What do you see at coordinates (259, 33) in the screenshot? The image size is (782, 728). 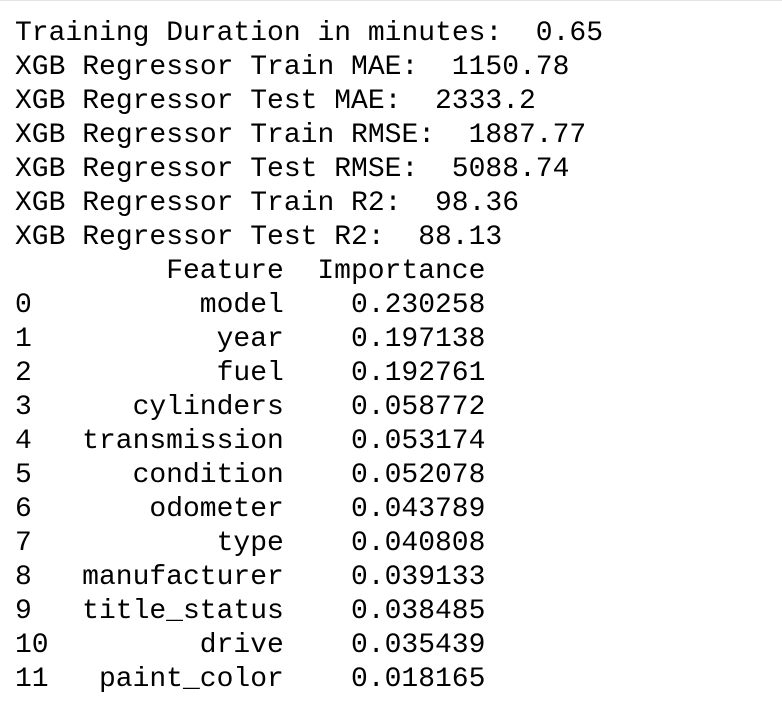 I see `metric-label: Training Duration in minutes:` at bounding box center [259, 33].